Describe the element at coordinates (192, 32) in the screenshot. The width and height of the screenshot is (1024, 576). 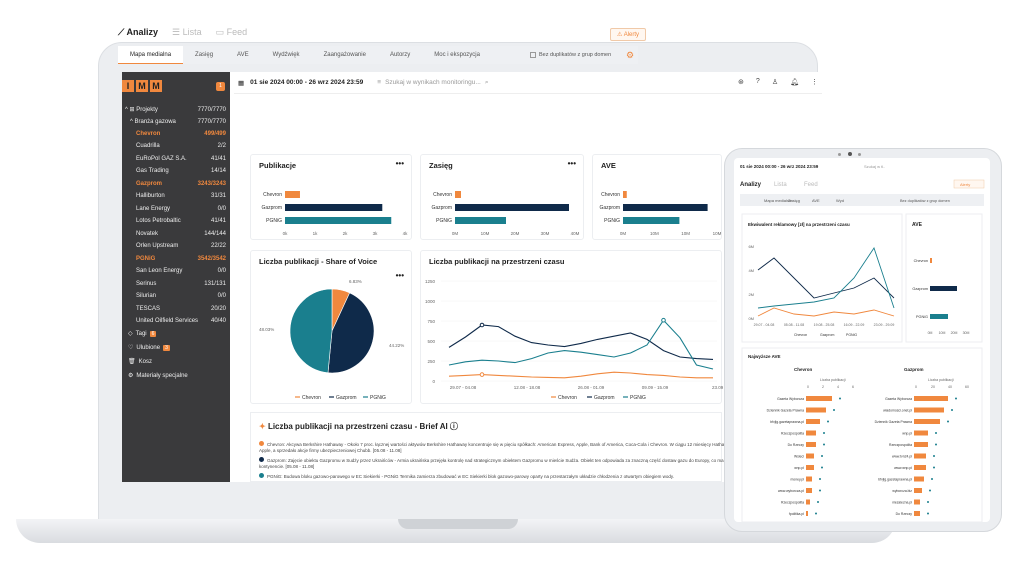
I see `lista-label: Lista` at that location.